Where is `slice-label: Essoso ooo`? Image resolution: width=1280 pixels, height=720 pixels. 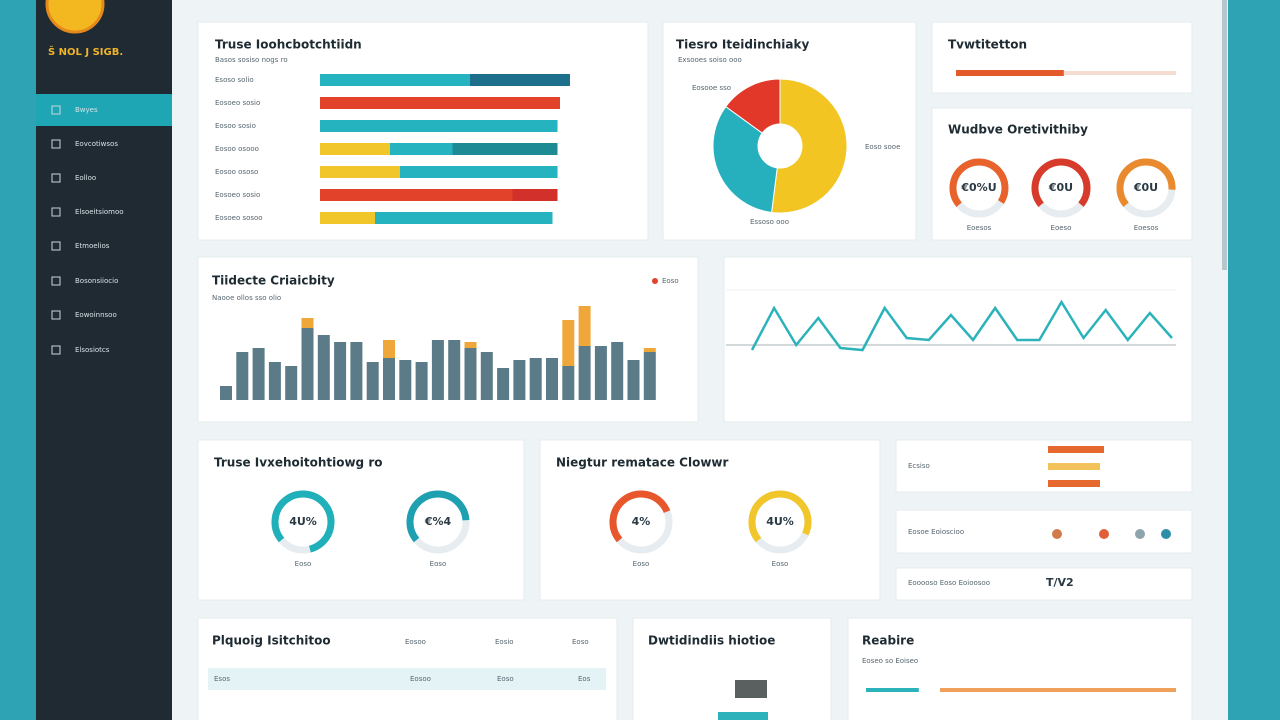 slice-label: Essoso ooo is located at coordinates (769, 222).